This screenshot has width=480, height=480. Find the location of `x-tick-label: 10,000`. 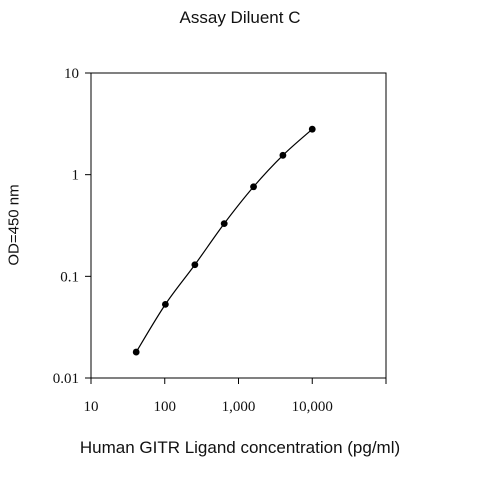

x-tick-label: 10,000 is located at coordinates (312, 407).